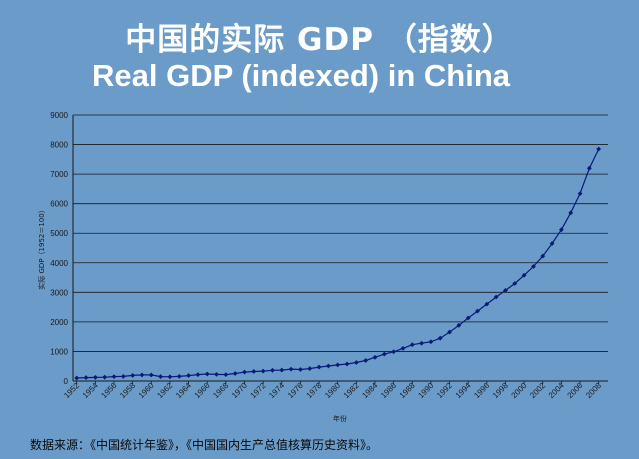 The image size is (639, 459). What do you see at coordinates (369, 390) in the screenshot?
I see `x-tick-label: 1984` at bounding box center [369, 390].